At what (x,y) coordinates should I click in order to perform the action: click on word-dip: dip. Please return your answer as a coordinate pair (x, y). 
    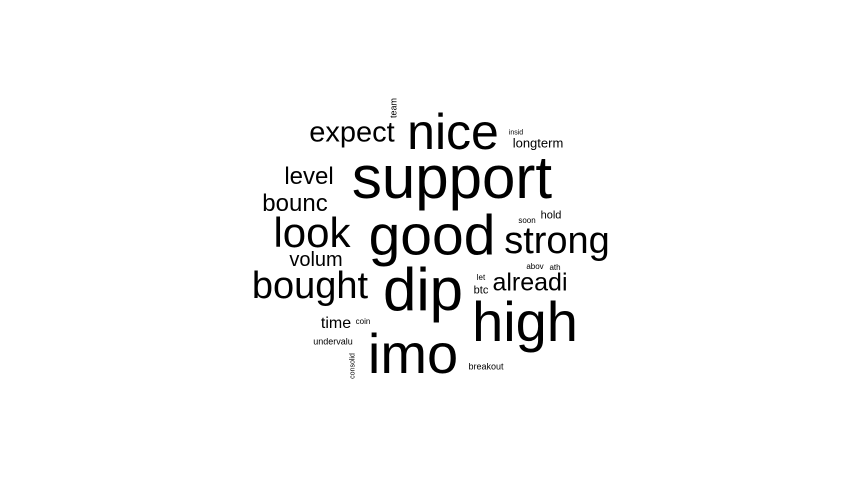
    Looking at the image, I should click on (423, 289).